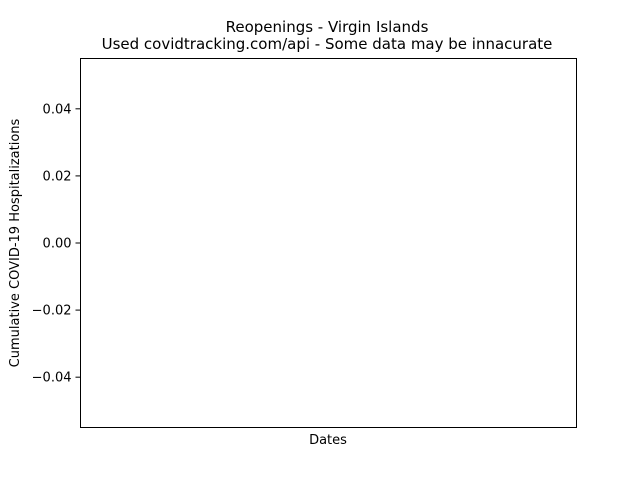 Image resolution: width=640 pixels, height=480 pixels. I want to click on chart-title: Reopenings - Virgin Islands, so click(327, 27).